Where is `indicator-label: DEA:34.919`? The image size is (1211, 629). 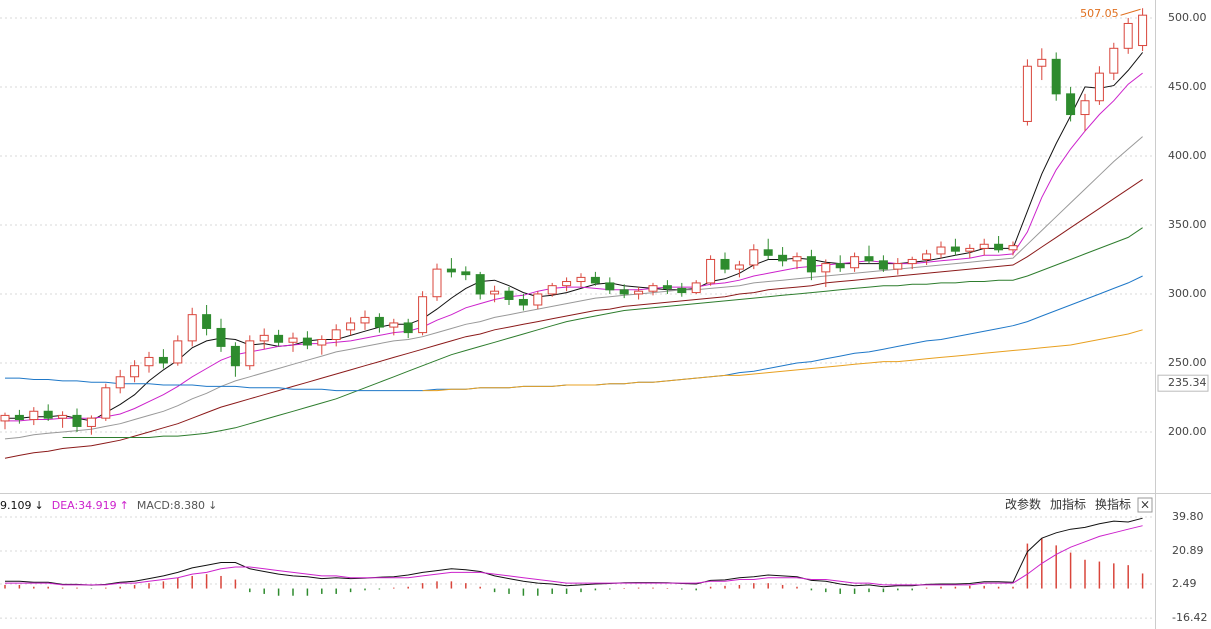
indicator-label: DEA:34.919 is located at coordinates (84, 505).